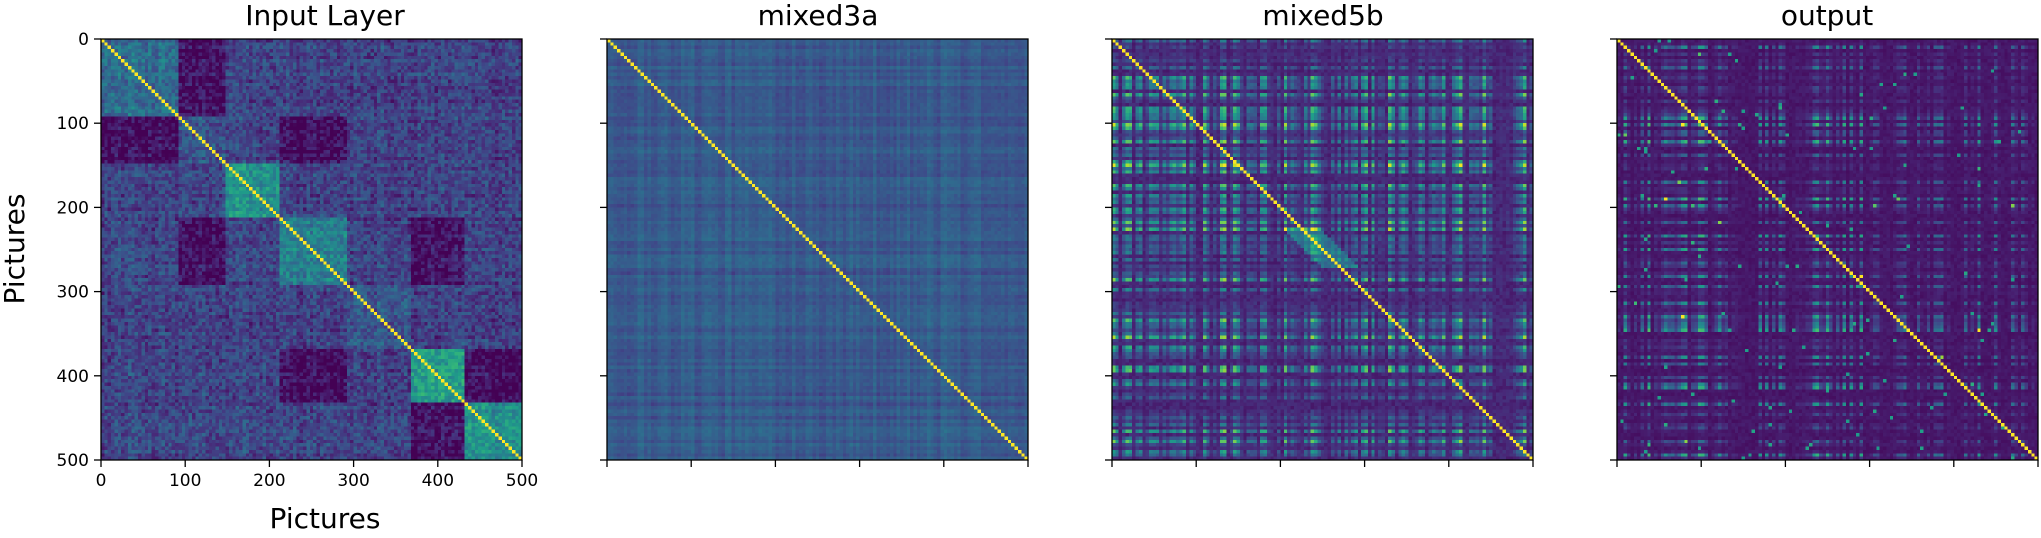 This screenshot has height=538, width=2041. I want to click on panel-title: output, so click(1827, 16).